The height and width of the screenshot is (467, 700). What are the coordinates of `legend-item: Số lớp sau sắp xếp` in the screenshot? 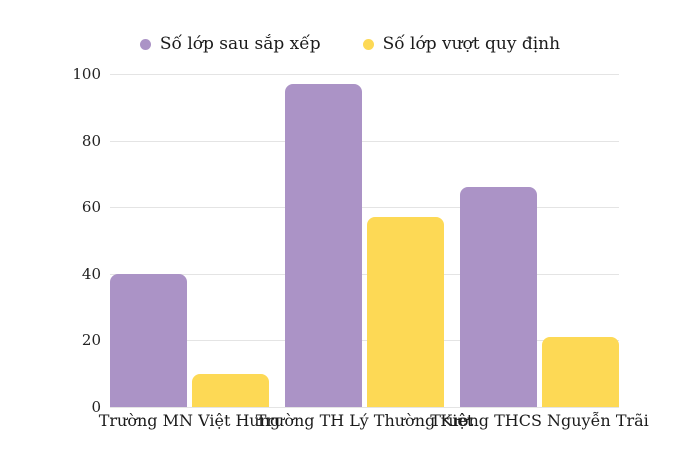 It's located at (230, 44).